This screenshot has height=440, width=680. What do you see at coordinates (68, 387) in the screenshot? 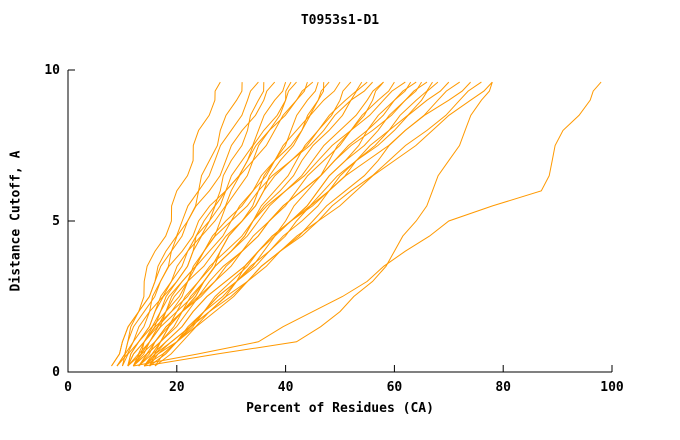
I see `x-tick-label: 0` at bounding box center [68, 387].